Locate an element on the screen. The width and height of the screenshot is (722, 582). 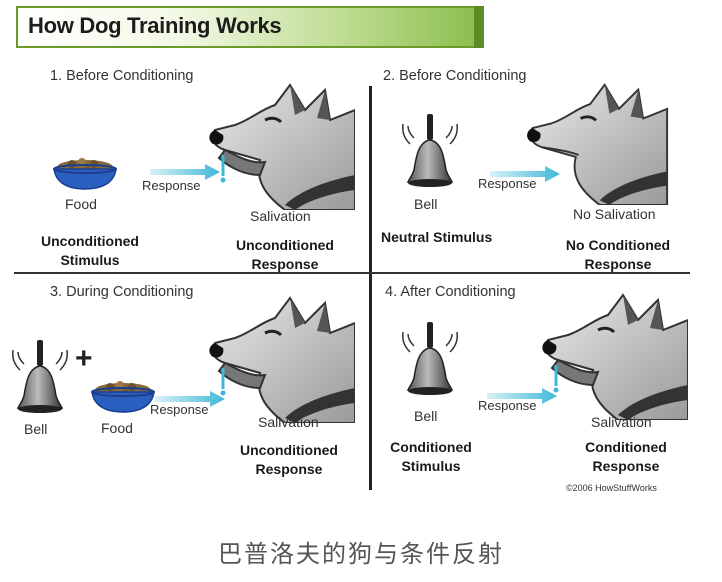
banner-accent is located at coordinates (479, 27).